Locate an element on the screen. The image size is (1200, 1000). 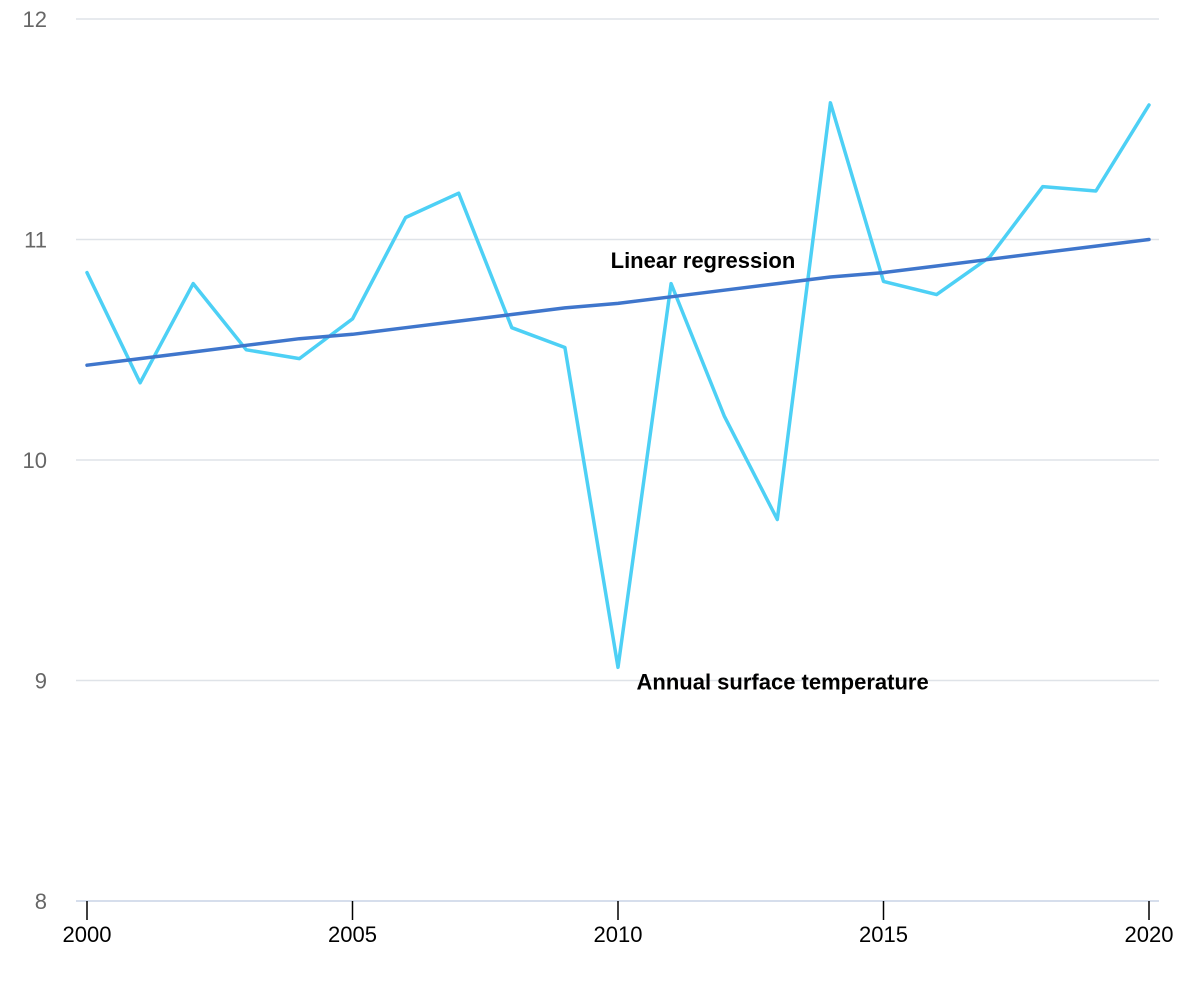
x-tick-label-2020: 2020 is located at coordinates (1149, 934).